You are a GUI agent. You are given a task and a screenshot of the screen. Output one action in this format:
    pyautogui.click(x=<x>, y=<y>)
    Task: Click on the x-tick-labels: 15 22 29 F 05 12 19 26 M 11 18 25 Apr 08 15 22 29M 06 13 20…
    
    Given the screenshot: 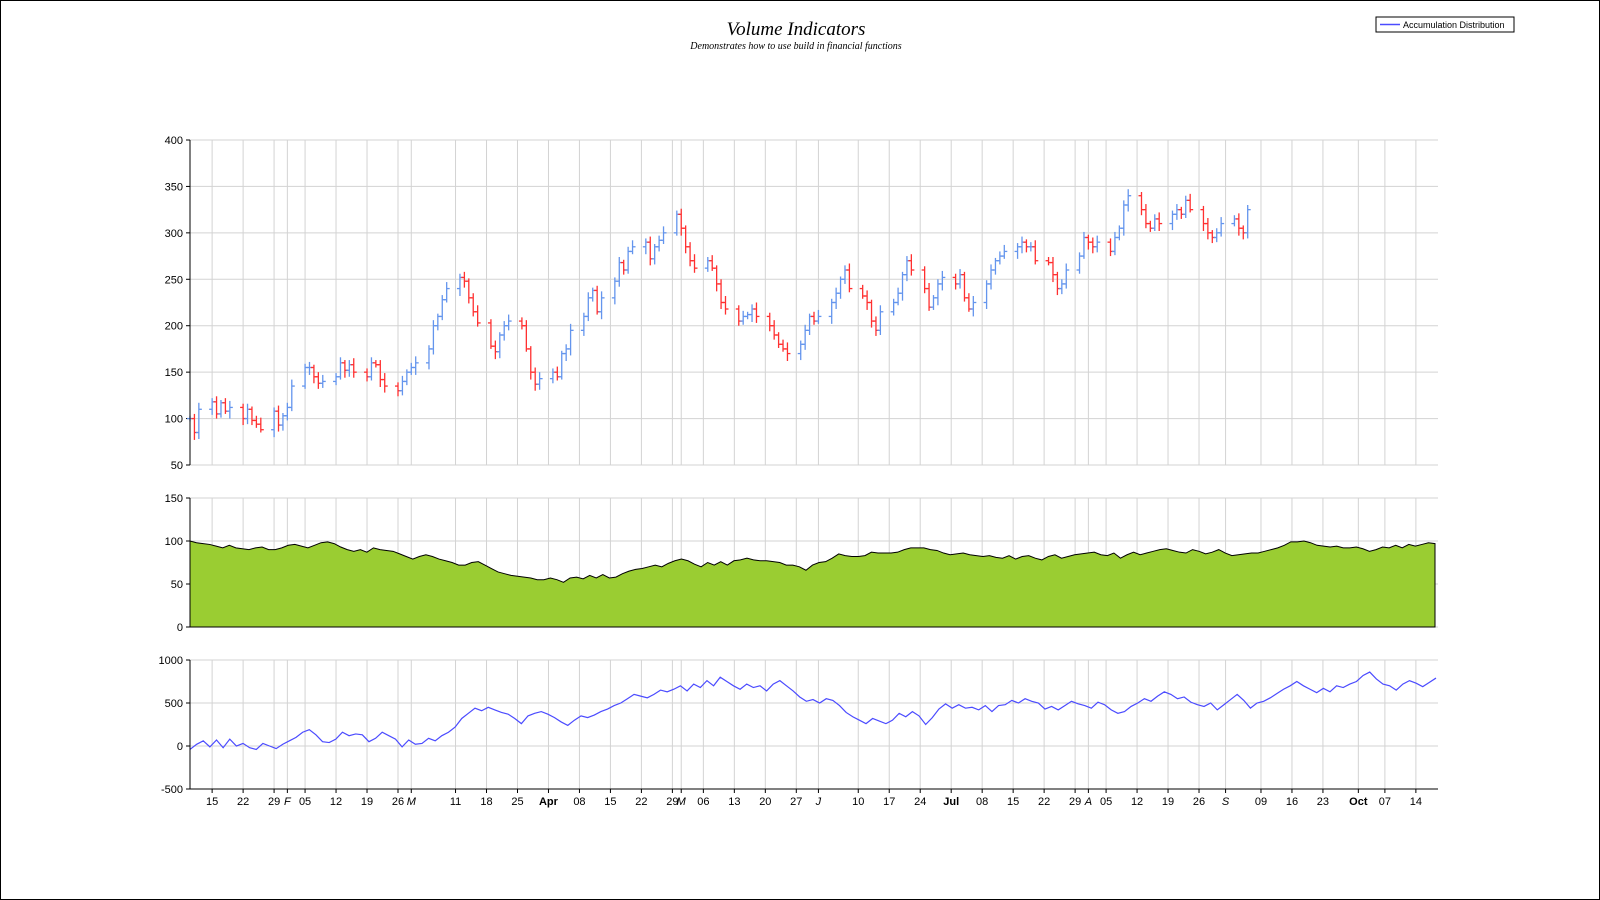 What is the action you would take?
    pyautogui.click(x=814, y=798)
    